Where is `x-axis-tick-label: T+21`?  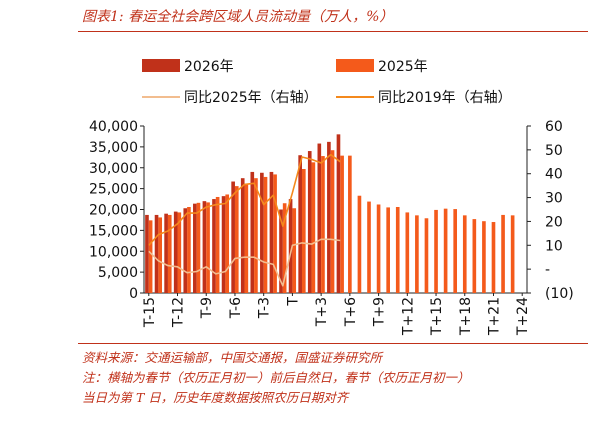 x-axis-tick-label: T+21 is located at coordinates (495, 316).